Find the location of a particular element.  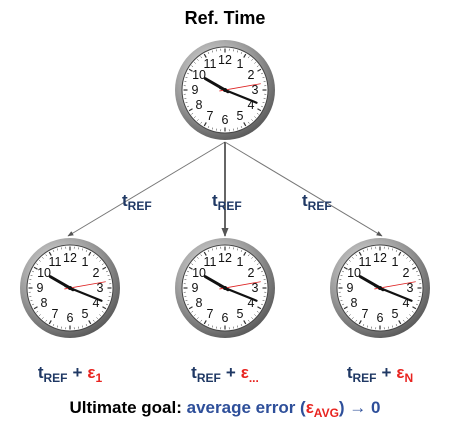

goal-error: ε is located at coordinates (310, 407).